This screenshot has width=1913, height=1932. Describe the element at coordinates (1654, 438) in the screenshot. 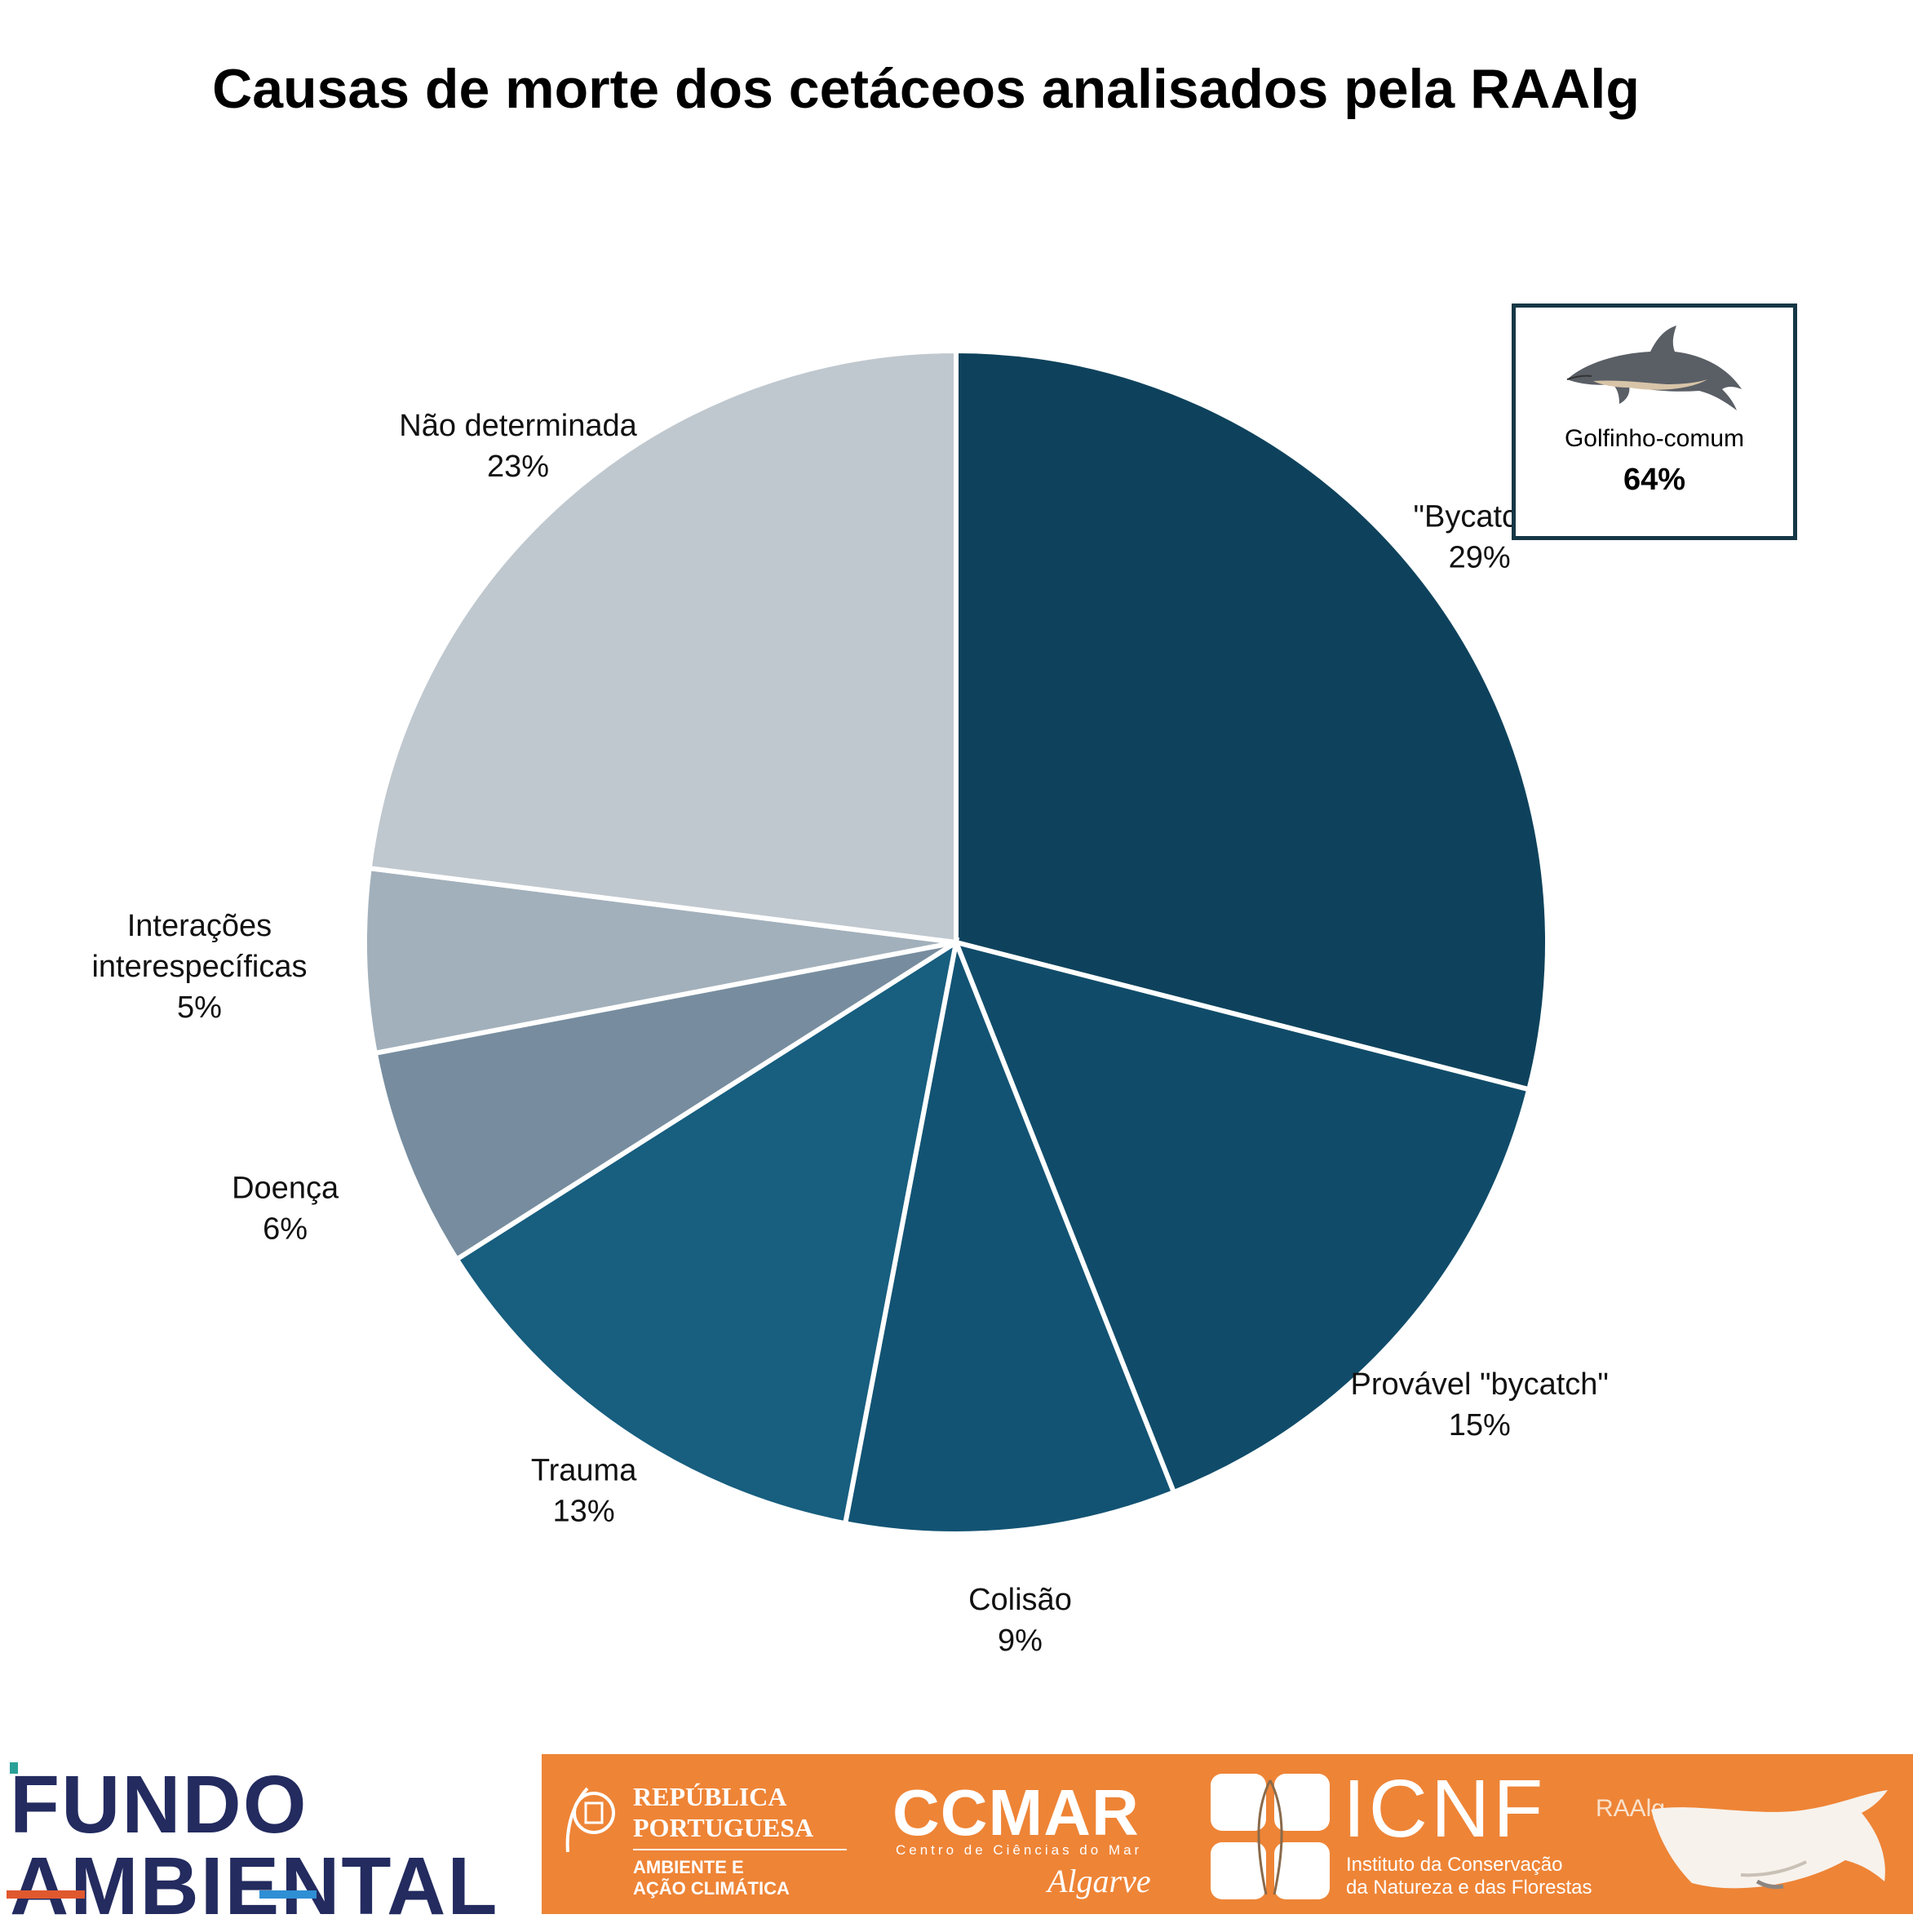

I see `inset-species-name: Golfinho-comum` at that location.